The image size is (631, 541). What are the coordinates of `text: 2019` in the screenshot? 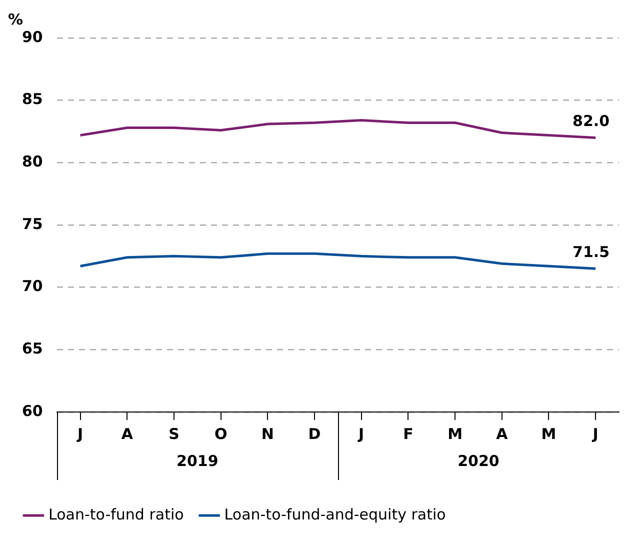 It's located at (197, 461).